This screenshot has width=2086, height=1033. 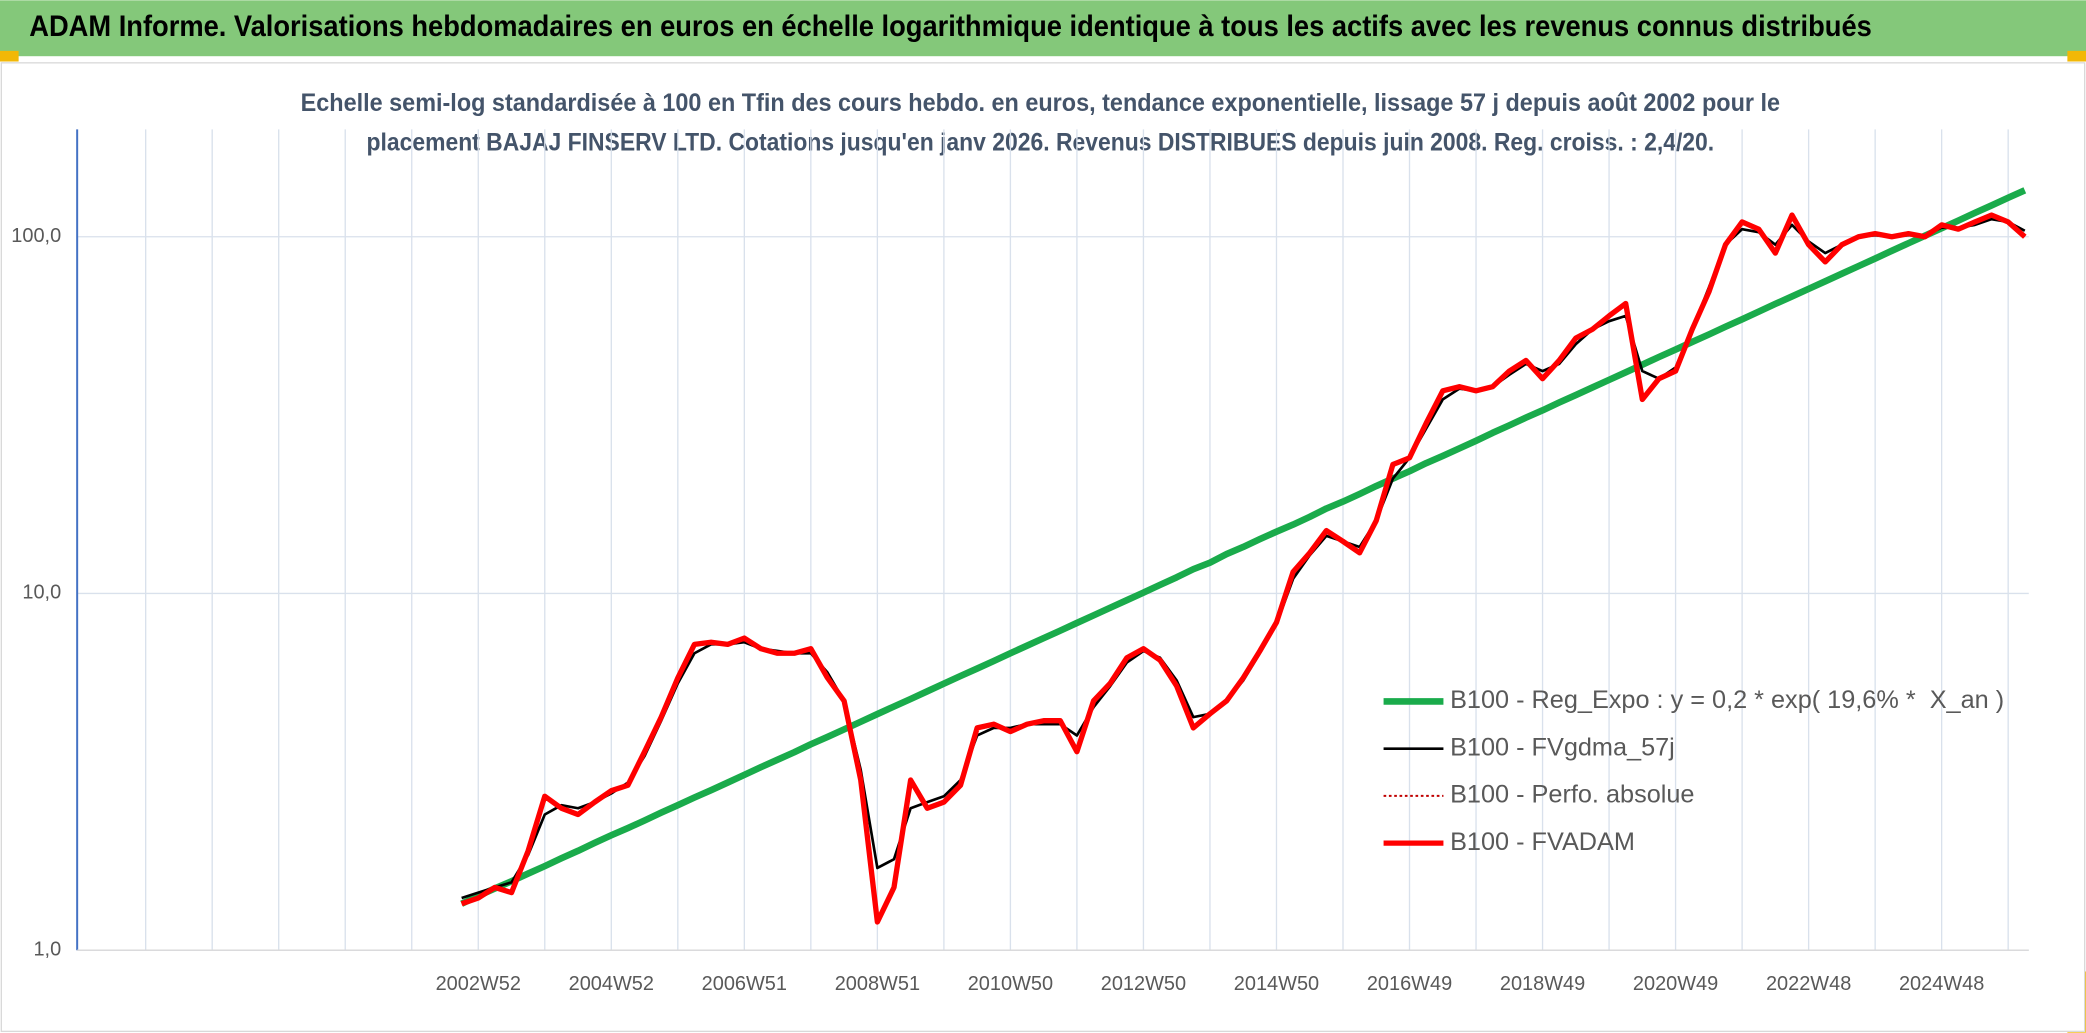 I want to click on x-tick-label: 2016W49, so click(x=1409, y=984).